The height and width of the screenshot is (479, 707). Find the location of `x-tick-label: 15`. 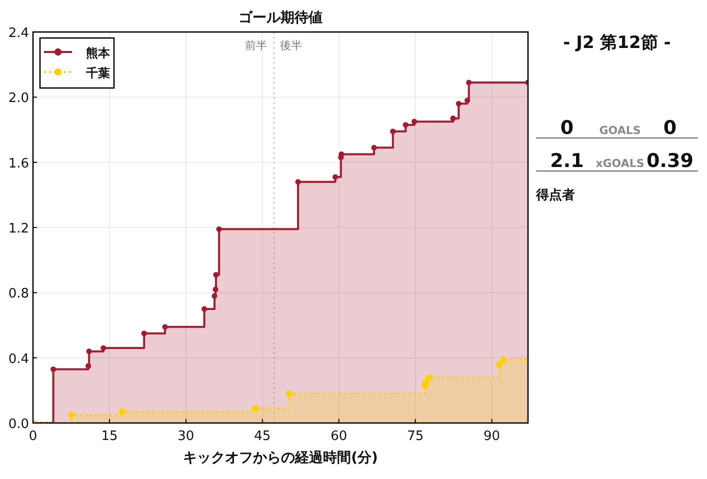

x-tick-label: 15 is located at coordinates (109, 436).